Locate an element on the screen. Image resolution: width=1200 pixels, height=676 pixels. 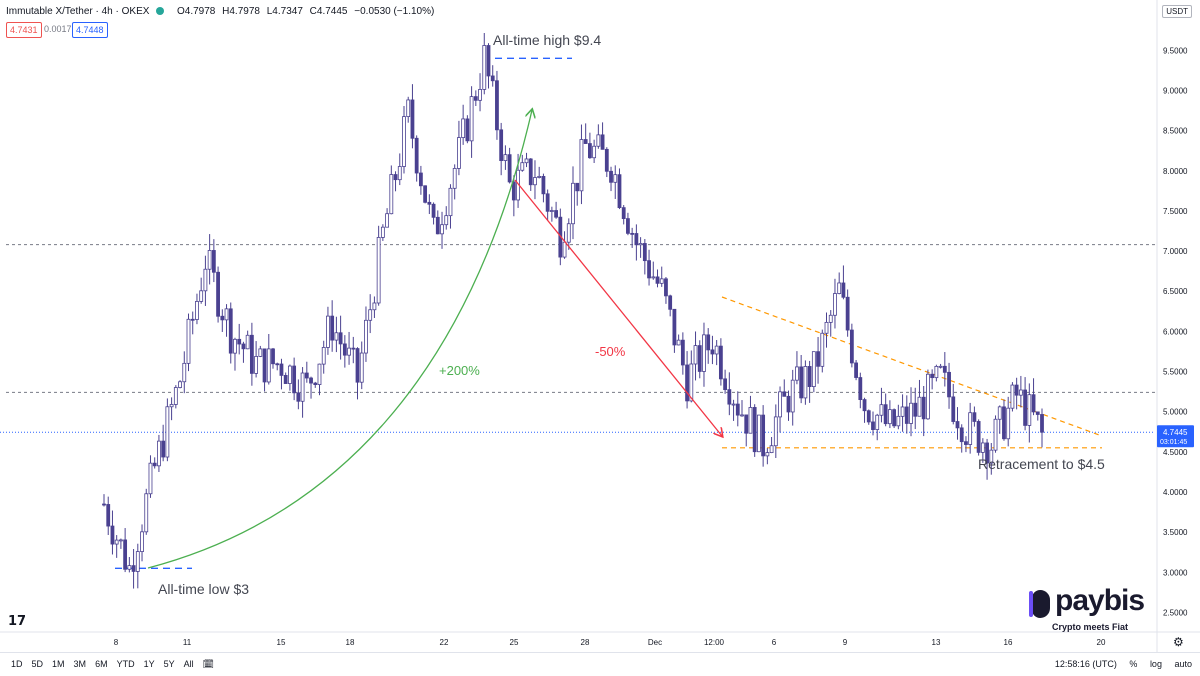
date-range-icon: 🗓 is located at coordinates (208, 665).